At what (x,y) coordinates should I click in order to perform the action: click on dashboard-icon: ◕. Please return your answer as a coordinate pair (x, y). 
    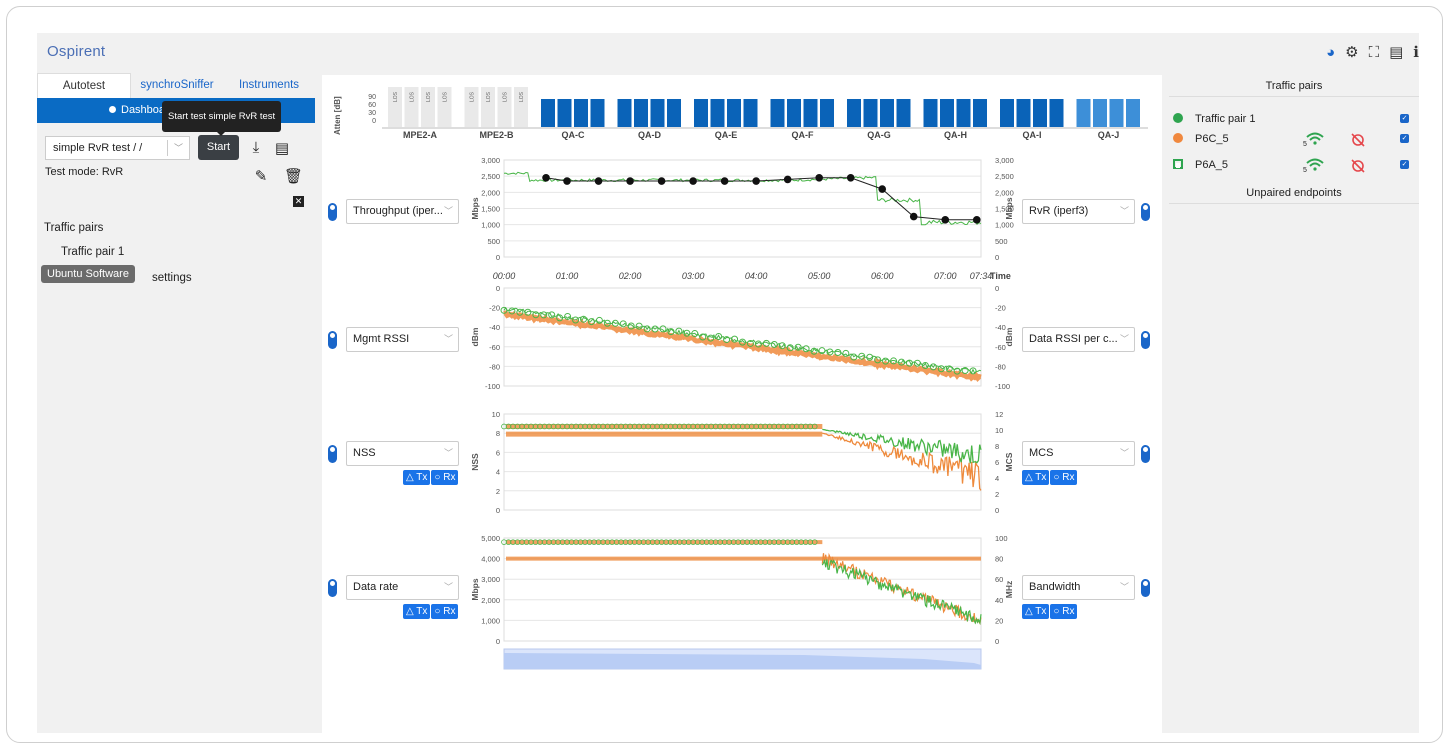
    Looking at the image, I should click on (1331, 52).